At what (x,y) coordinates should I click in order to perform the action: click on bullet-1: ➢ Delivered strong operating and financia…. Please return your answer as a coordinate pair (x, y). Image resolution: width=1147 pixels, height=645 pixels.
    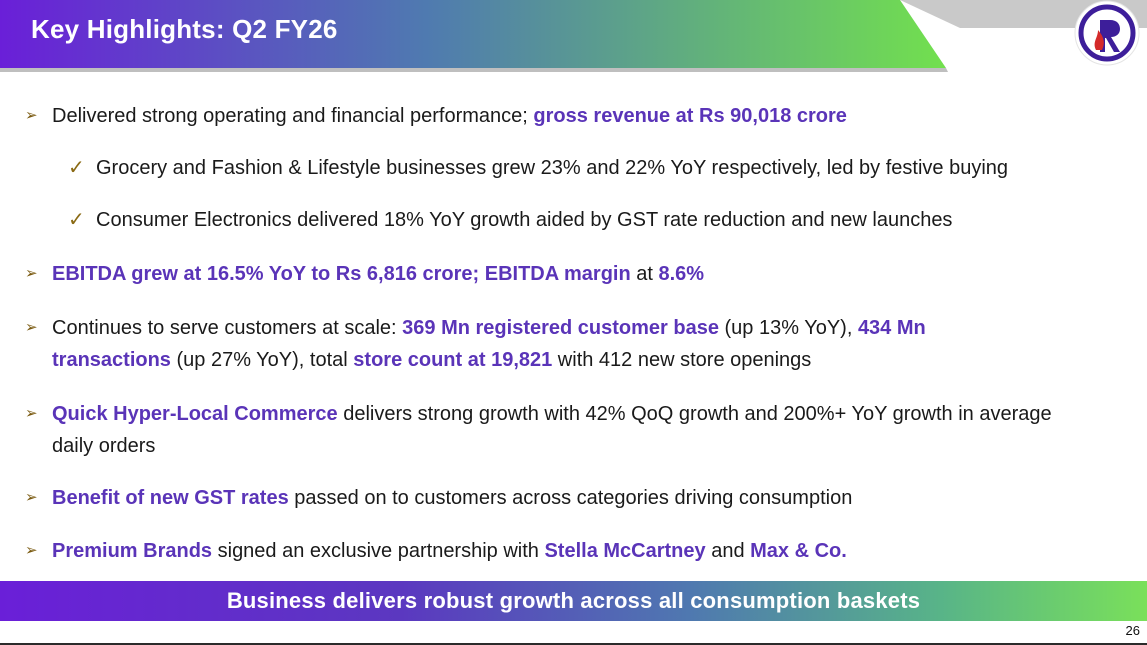
    Looking at the image, I should click on (573, 116).